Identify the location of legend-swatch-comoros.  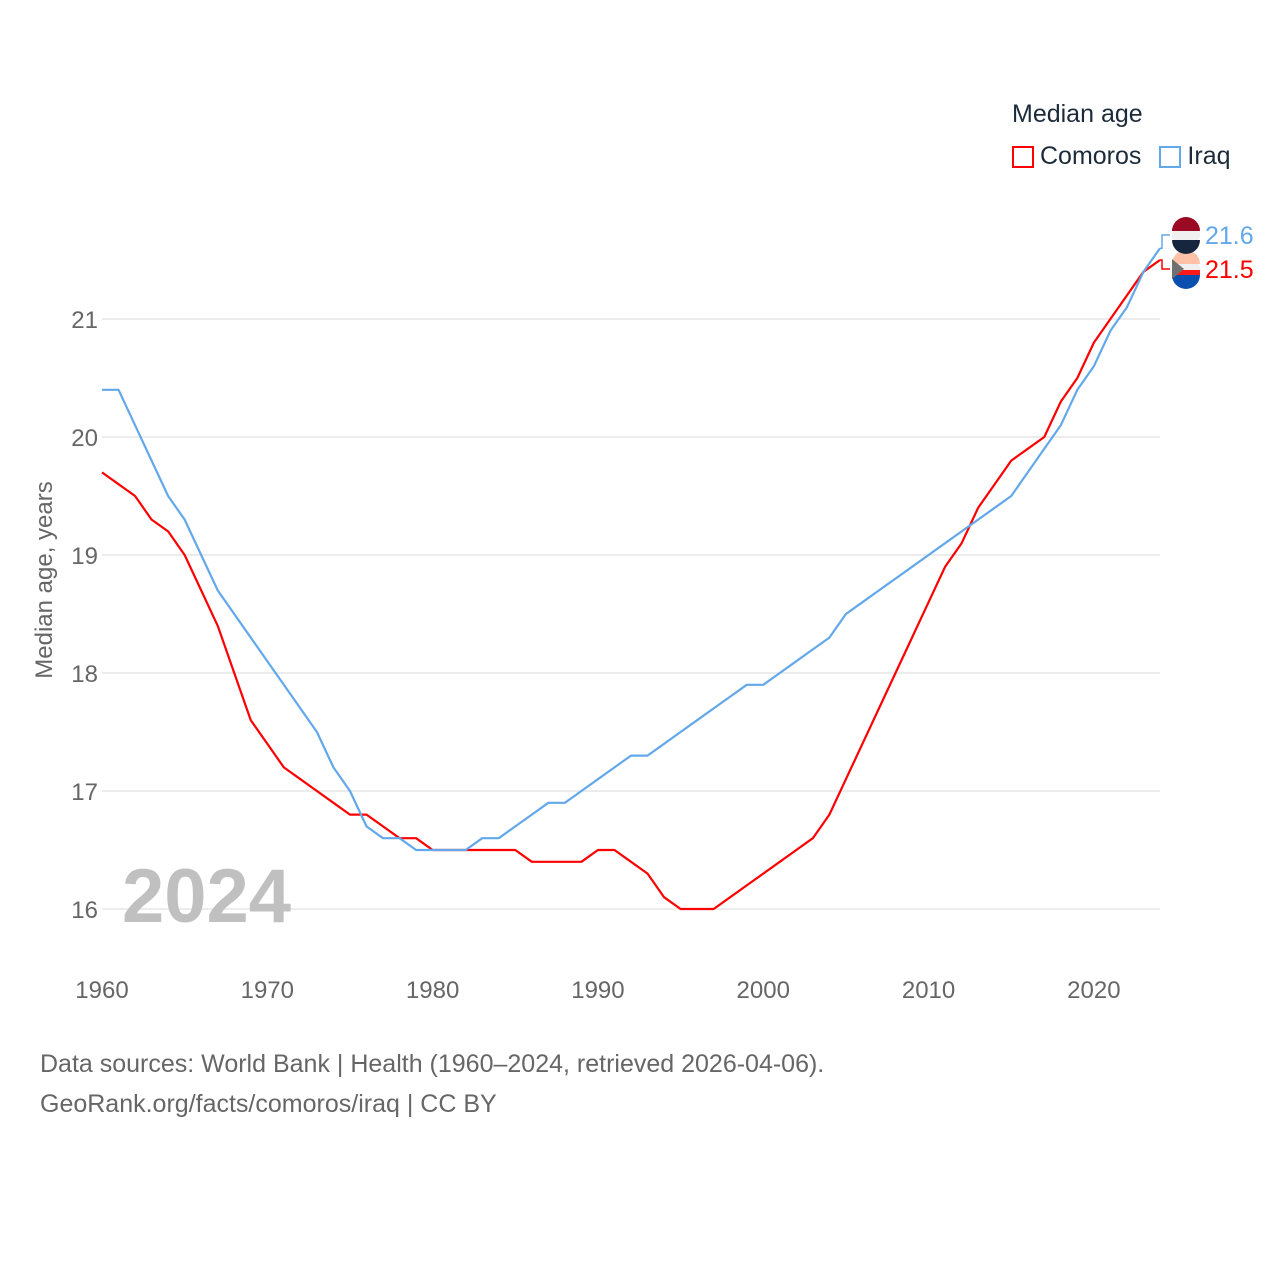
(1023, 156).